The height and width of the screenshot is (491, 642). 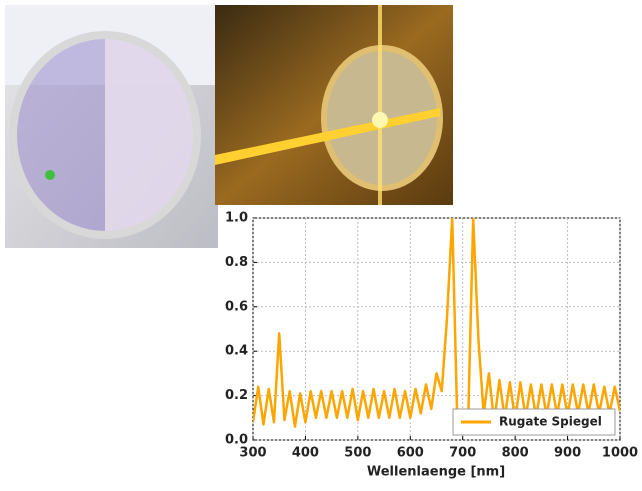 What do you see at coordinates (236, 351) in the screenshot?
I see `y-tick-label: 0.4` at bounding box center [236, 351].